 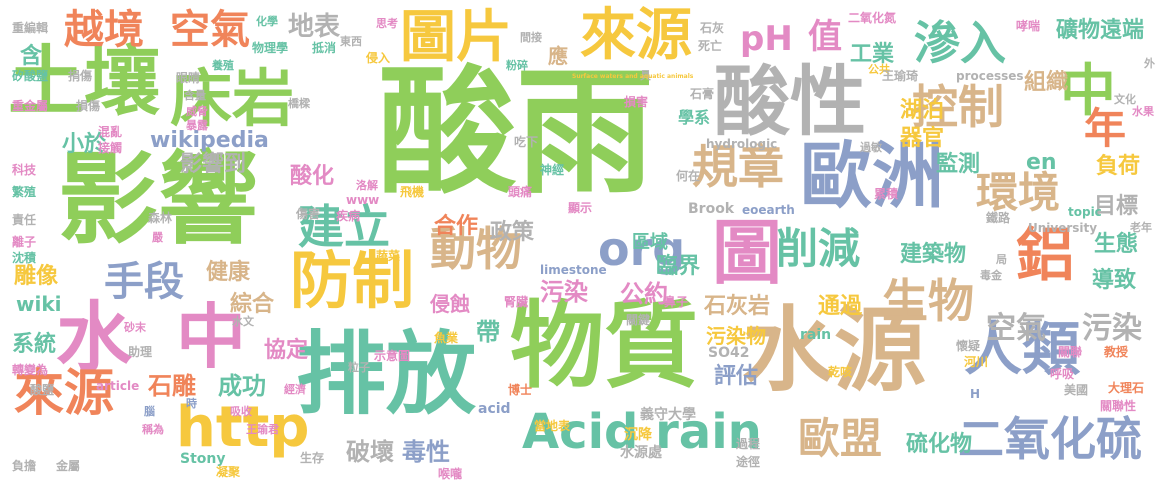 I want to click on word-water: 水, so click(x=94, y=337).